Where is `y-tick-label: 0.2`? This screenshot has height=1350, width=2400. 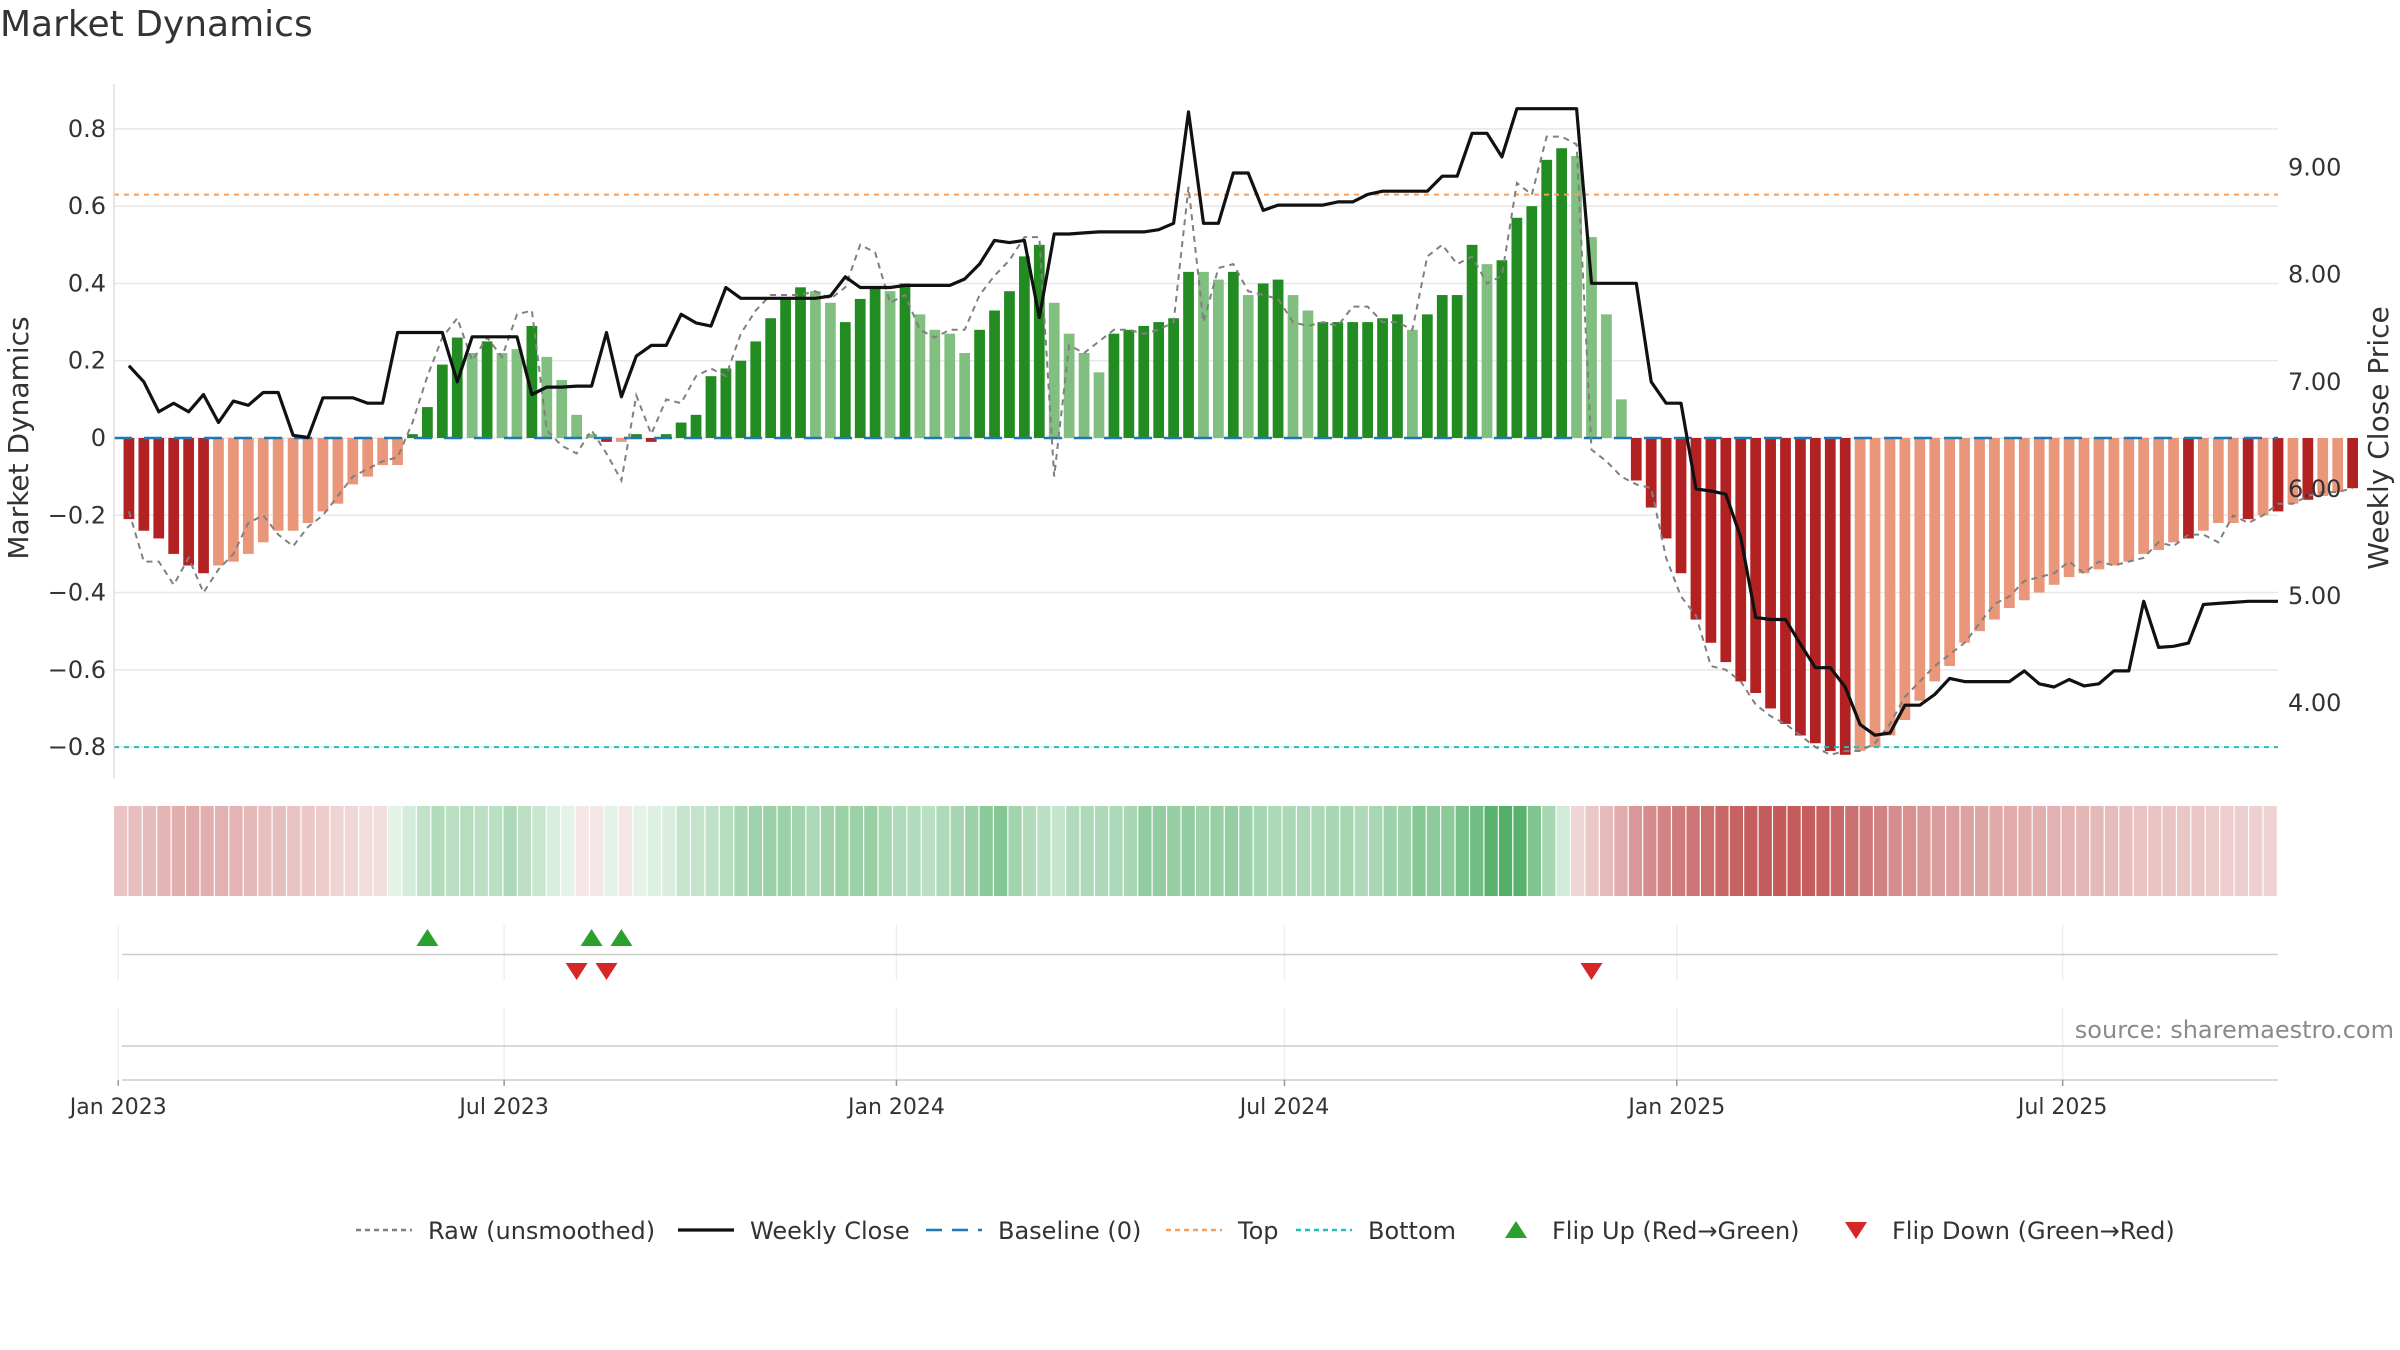 y-tick-label: 0.2 is located at coordinates (87, 361).